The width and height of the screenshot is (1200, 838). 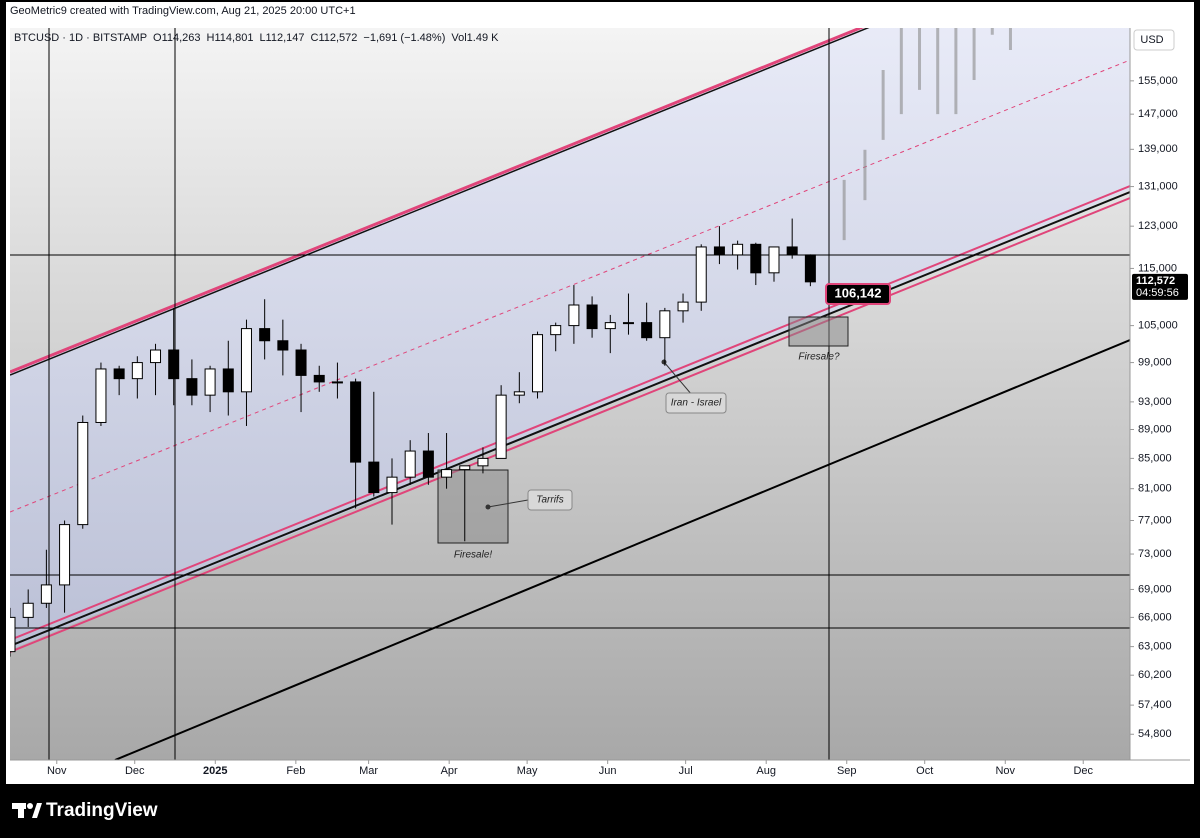 What do you see at coordinates (1158, 186) in the screenshot?
I see `y-tick-label: 131,000` at bounding box center [1158, 186].